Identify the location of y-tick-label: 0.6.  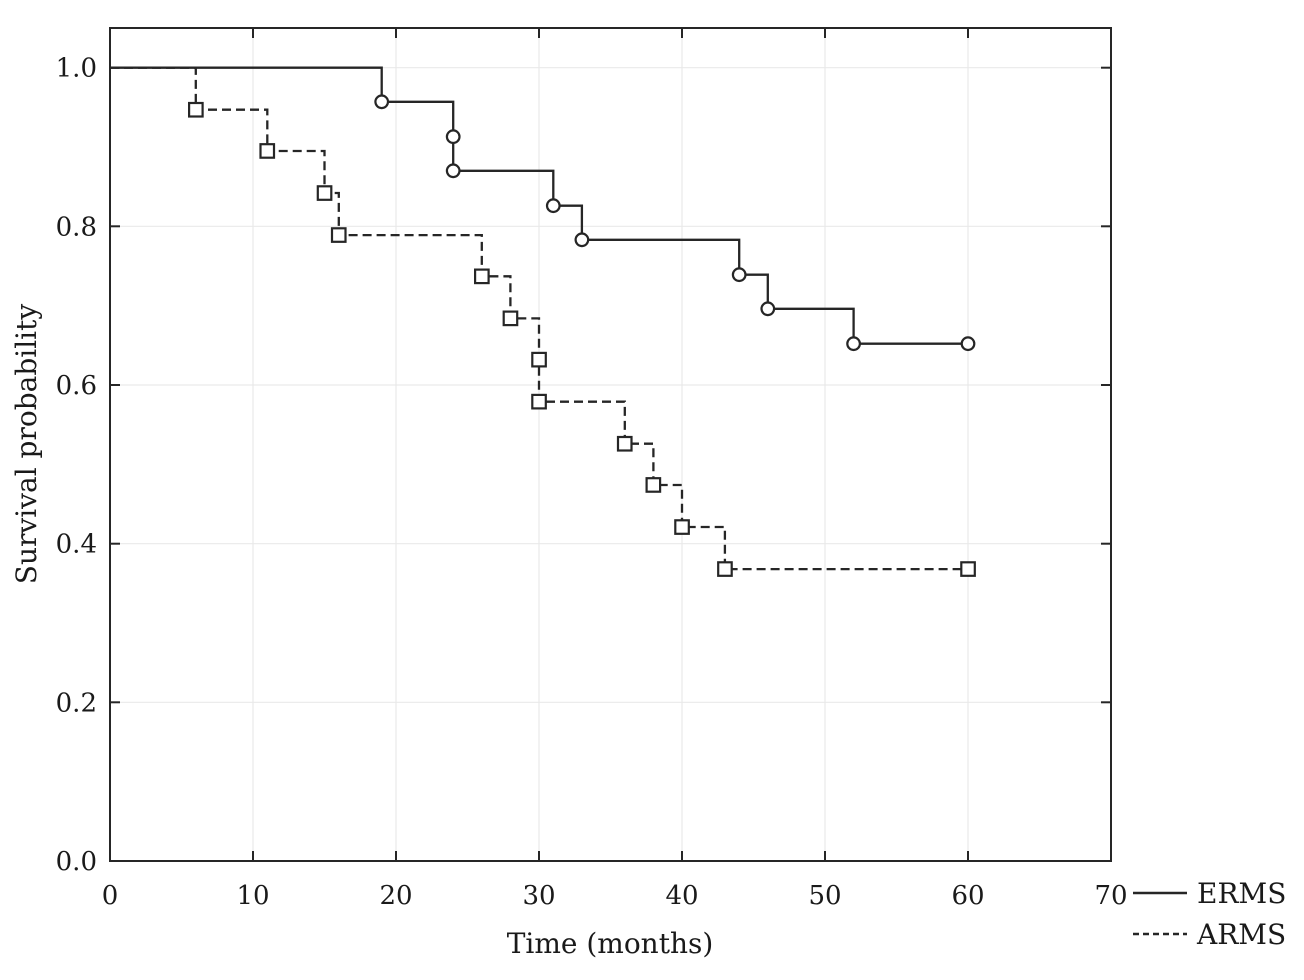
(76, 386).